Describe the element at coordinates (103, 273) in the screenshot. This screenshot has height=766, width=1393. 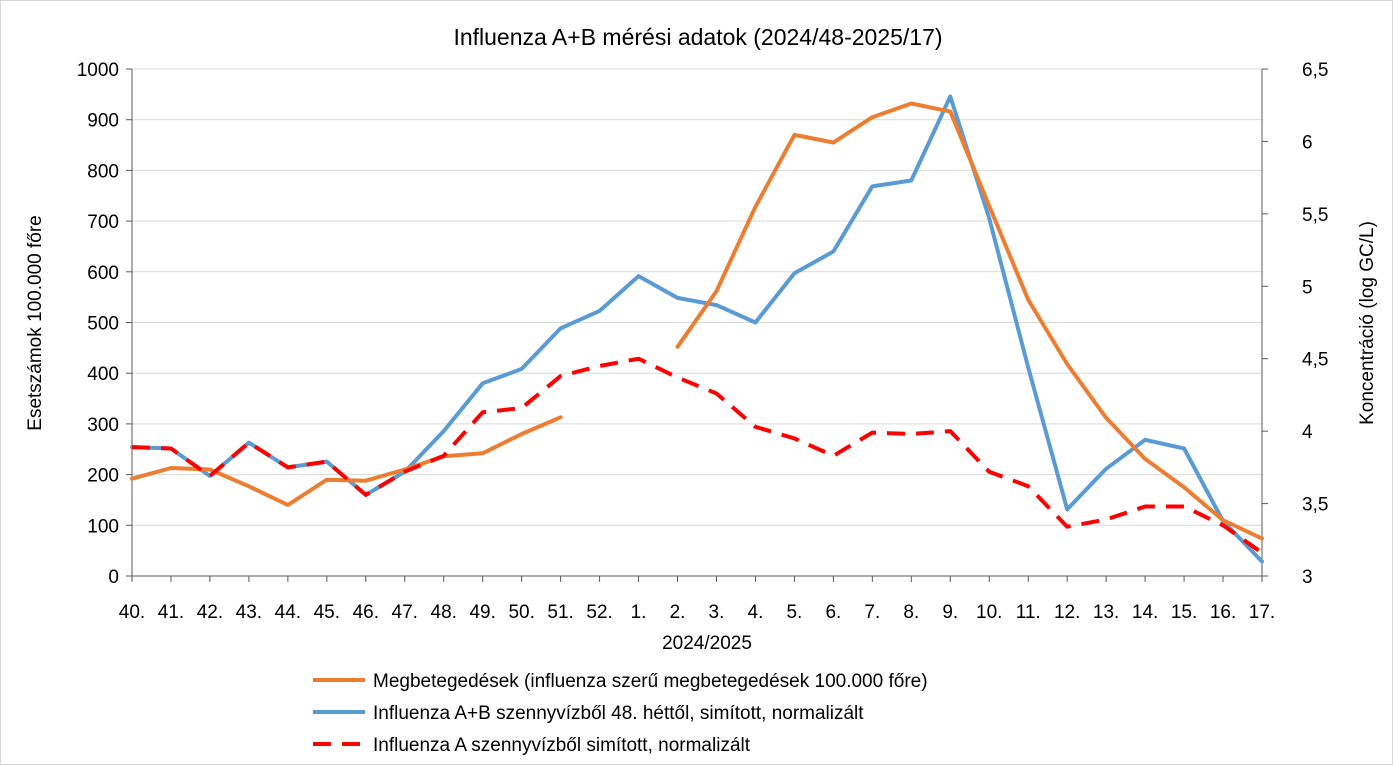
I see `left-tick-label: 600` at that location.